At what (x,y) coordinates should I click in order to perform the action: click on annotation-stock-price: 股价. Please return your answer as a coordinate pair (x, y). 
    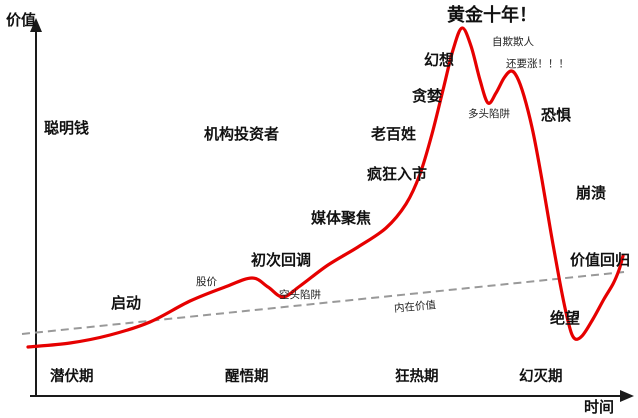
    Looking at the image, I should click on (206, 282).